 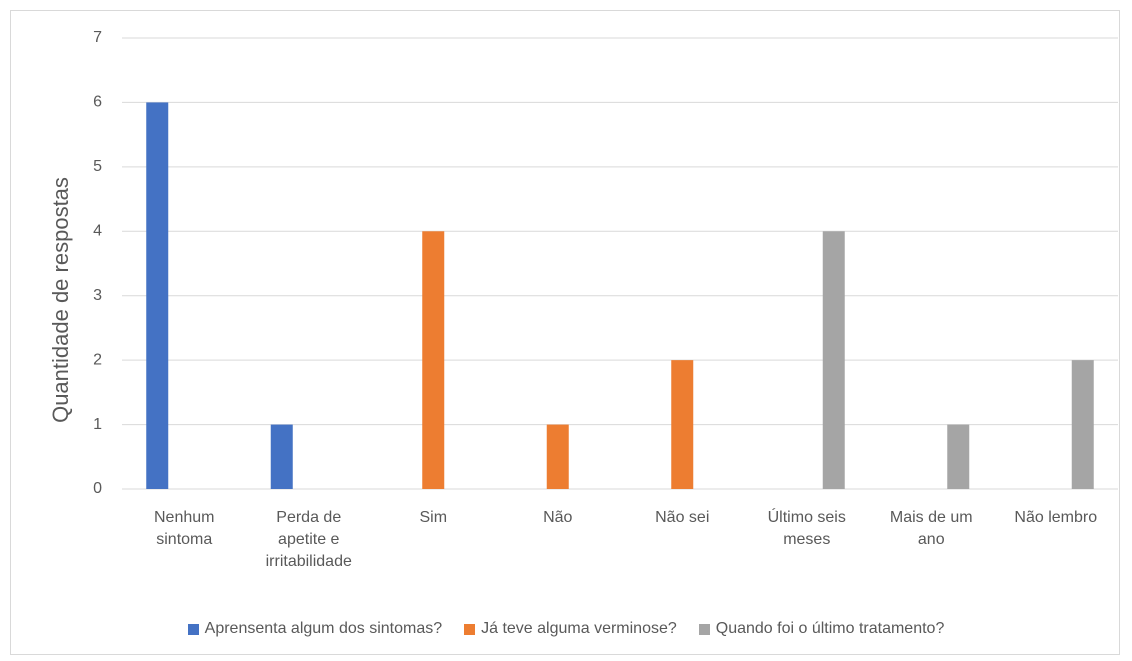 I want to click on y-axis-title: Quantidade de respostas, so click(x=60, y=300).